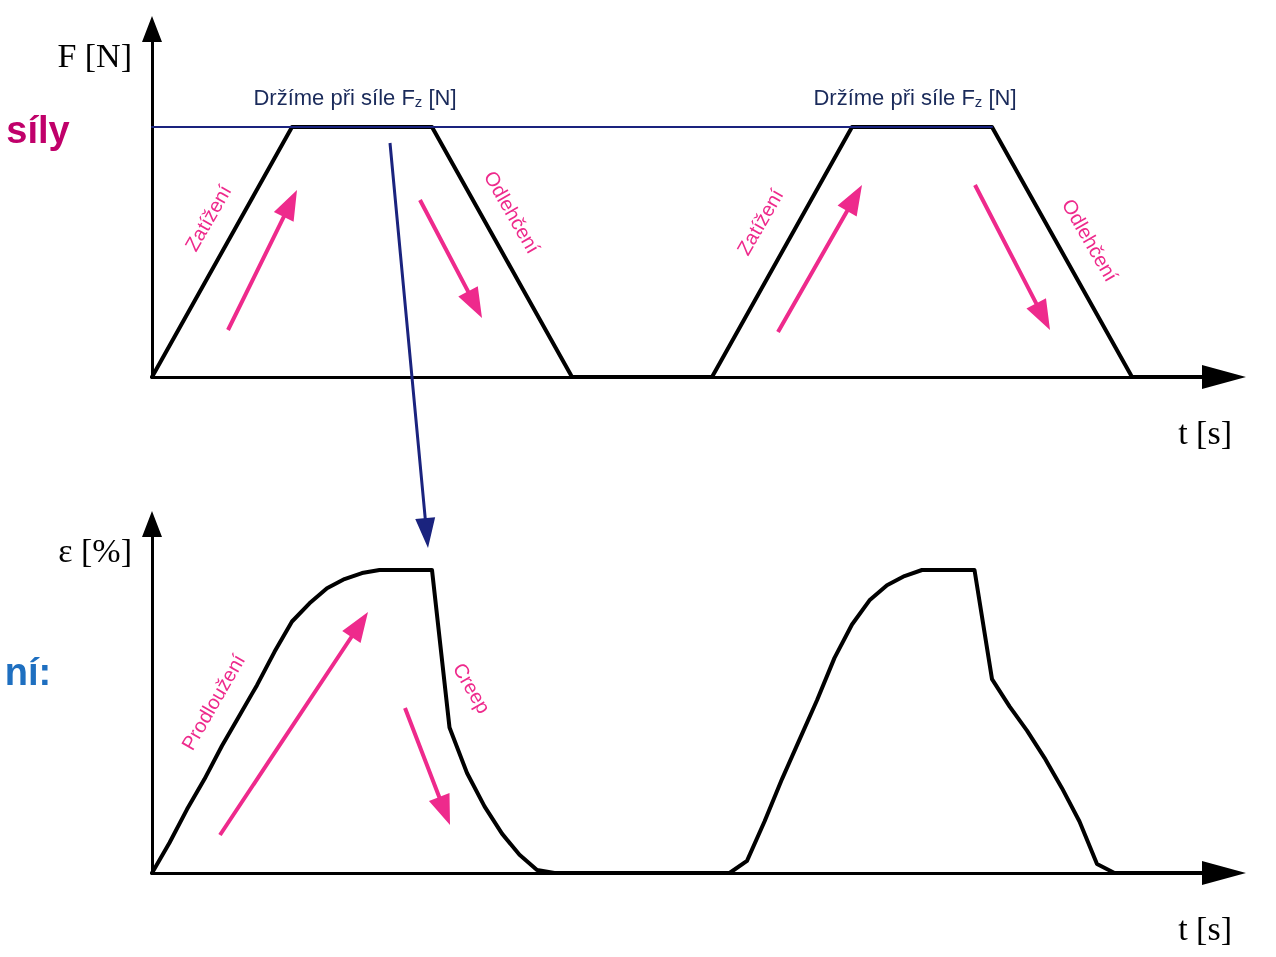  What do you see at coordinates (95, 550) in the screenshot?
I see `y-axis-title: ε [%]` at bounding box center [95, 550].